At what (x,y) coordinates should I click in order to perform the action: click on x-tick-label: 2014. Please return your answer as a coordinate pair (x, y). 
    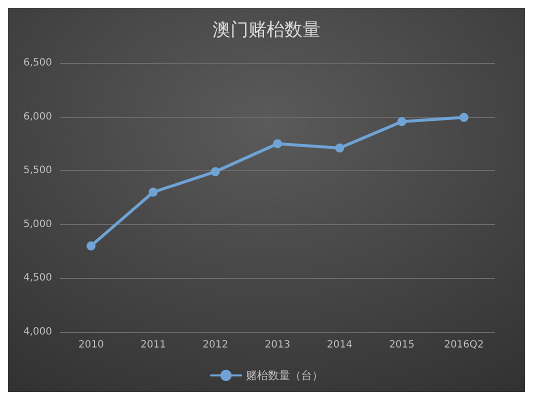
    Looking at the image, I should click on (339, 345).